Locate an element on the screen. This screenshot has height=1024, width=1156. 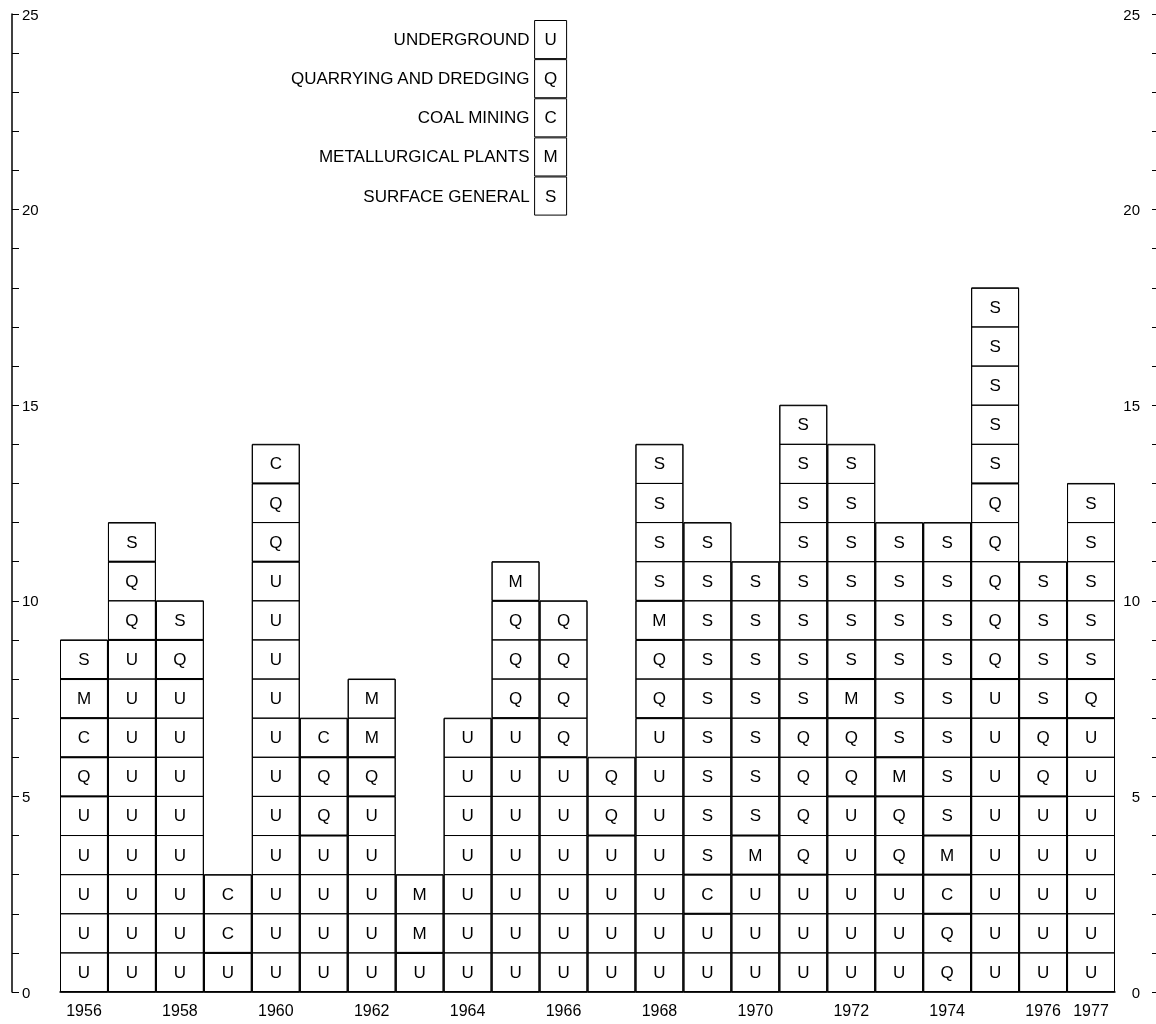
text: C is located at coordinates (227, 933).